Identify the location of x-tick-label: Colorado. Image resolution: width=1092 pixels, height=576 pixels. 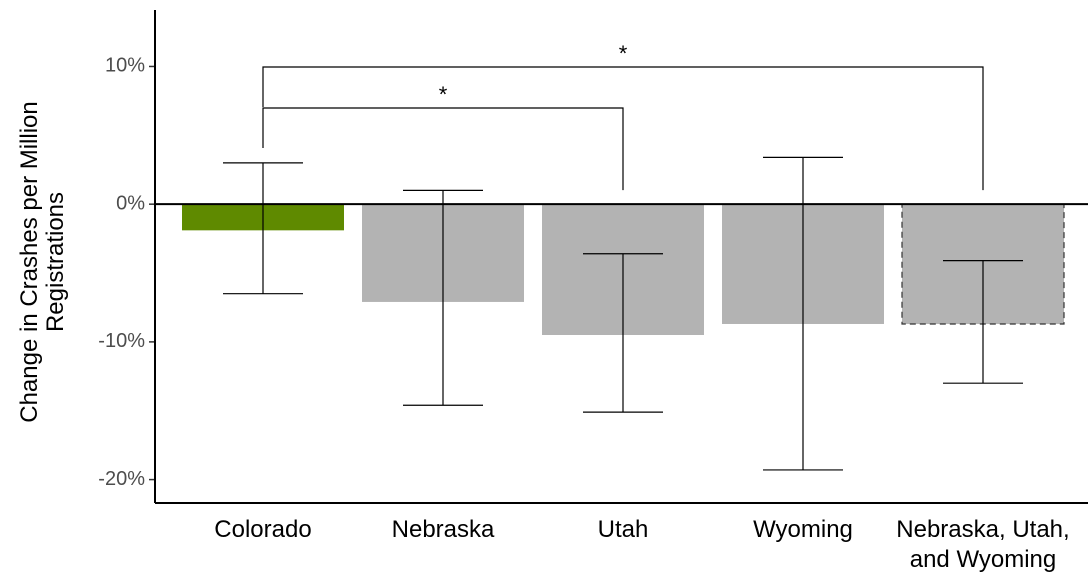
(263, 529).